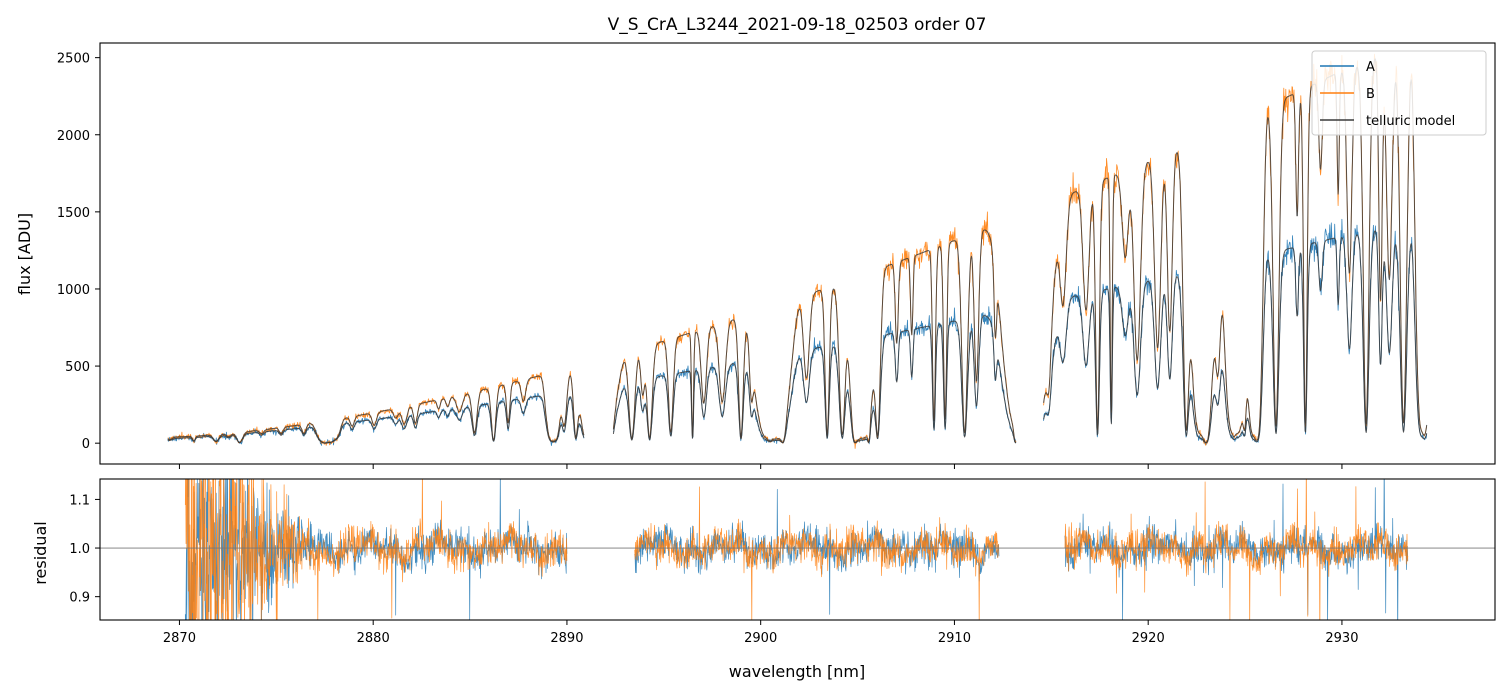 The width and height of the screenshot is (1510, 696). What do you see at coordinates (77, 367) in the screenshot?
I see `flux-ytick-label: 500` at bounding box center [77, 367].